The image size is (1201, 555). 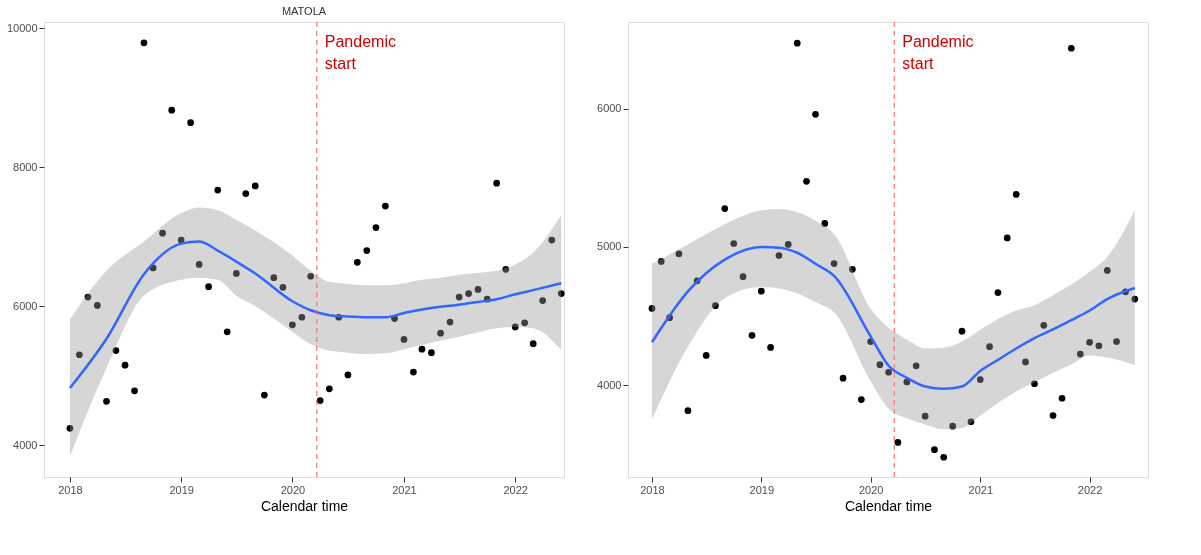 I want to click on y-tick-label: 10000, so click(x=22, y=27).